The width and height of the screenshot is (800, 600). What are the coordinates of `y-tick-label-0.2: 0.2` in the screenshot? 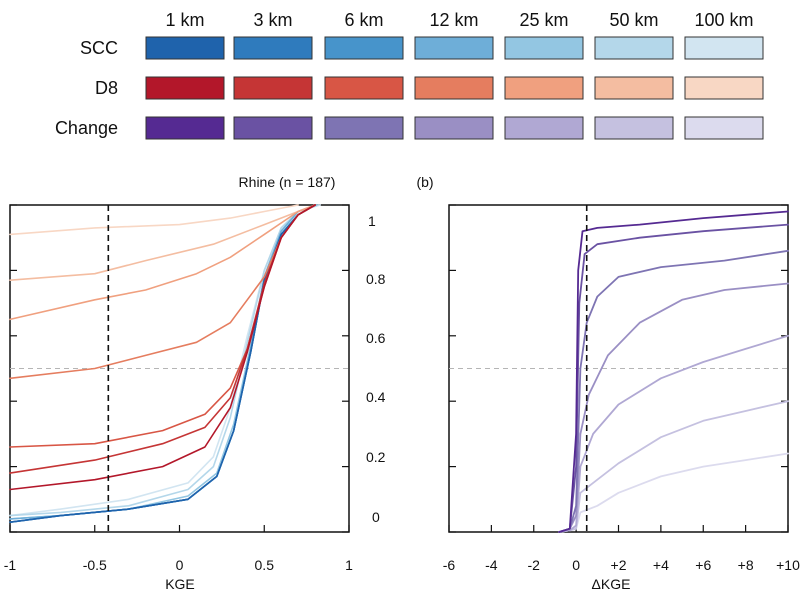 It's located at (376, 457).